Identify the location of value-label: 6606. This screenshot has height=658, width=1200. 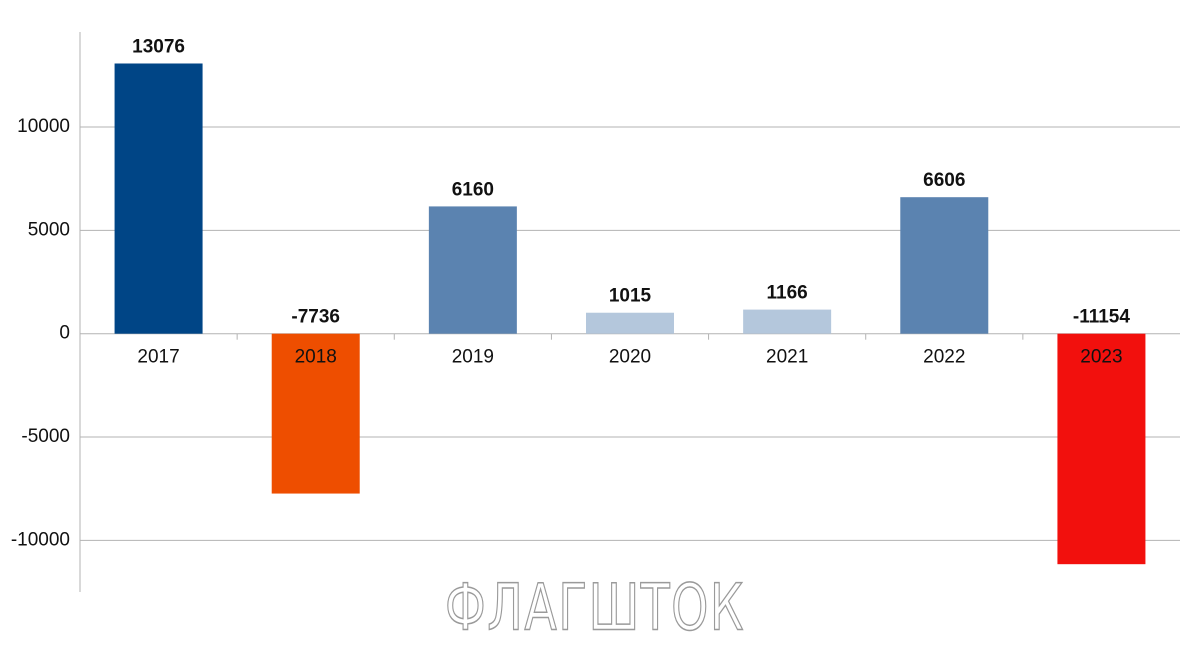
(944, 180).